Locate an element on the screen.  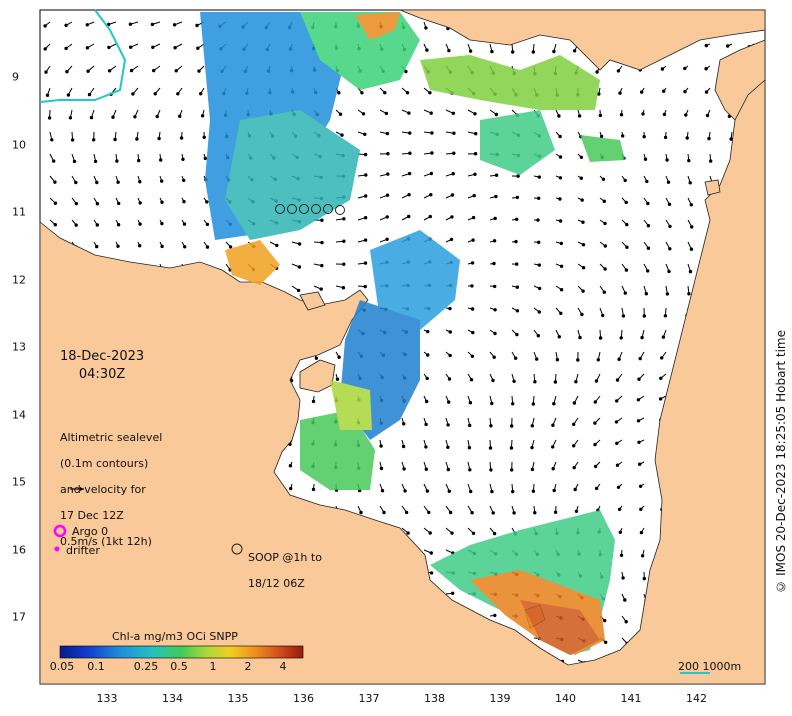
legend-line: 0.5m/s (1kt 12h) is located at coordinates (106, 541).